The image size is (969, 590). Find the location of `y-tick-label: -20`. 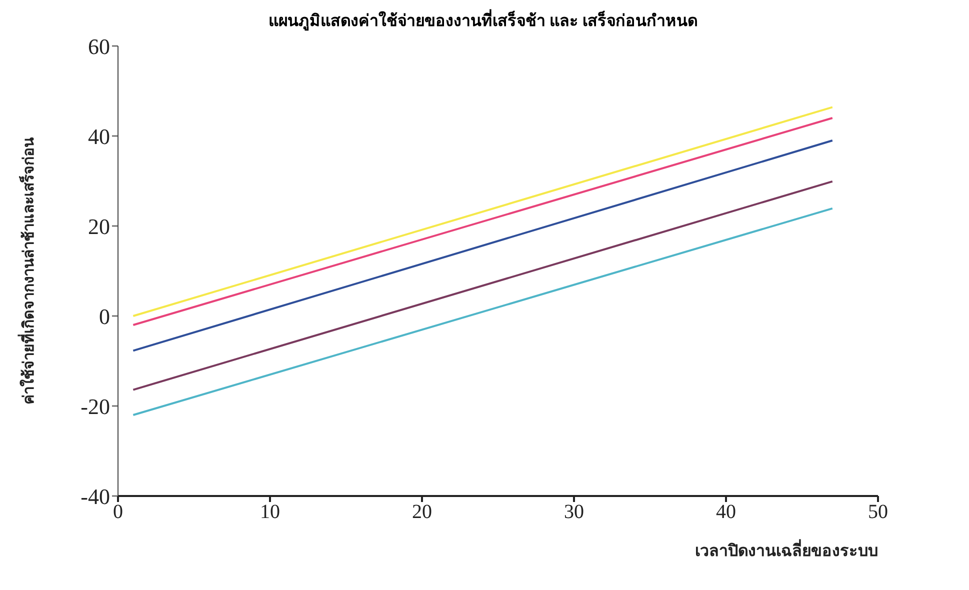

y-tick-label: -20 is located at coordinates (95, 406).